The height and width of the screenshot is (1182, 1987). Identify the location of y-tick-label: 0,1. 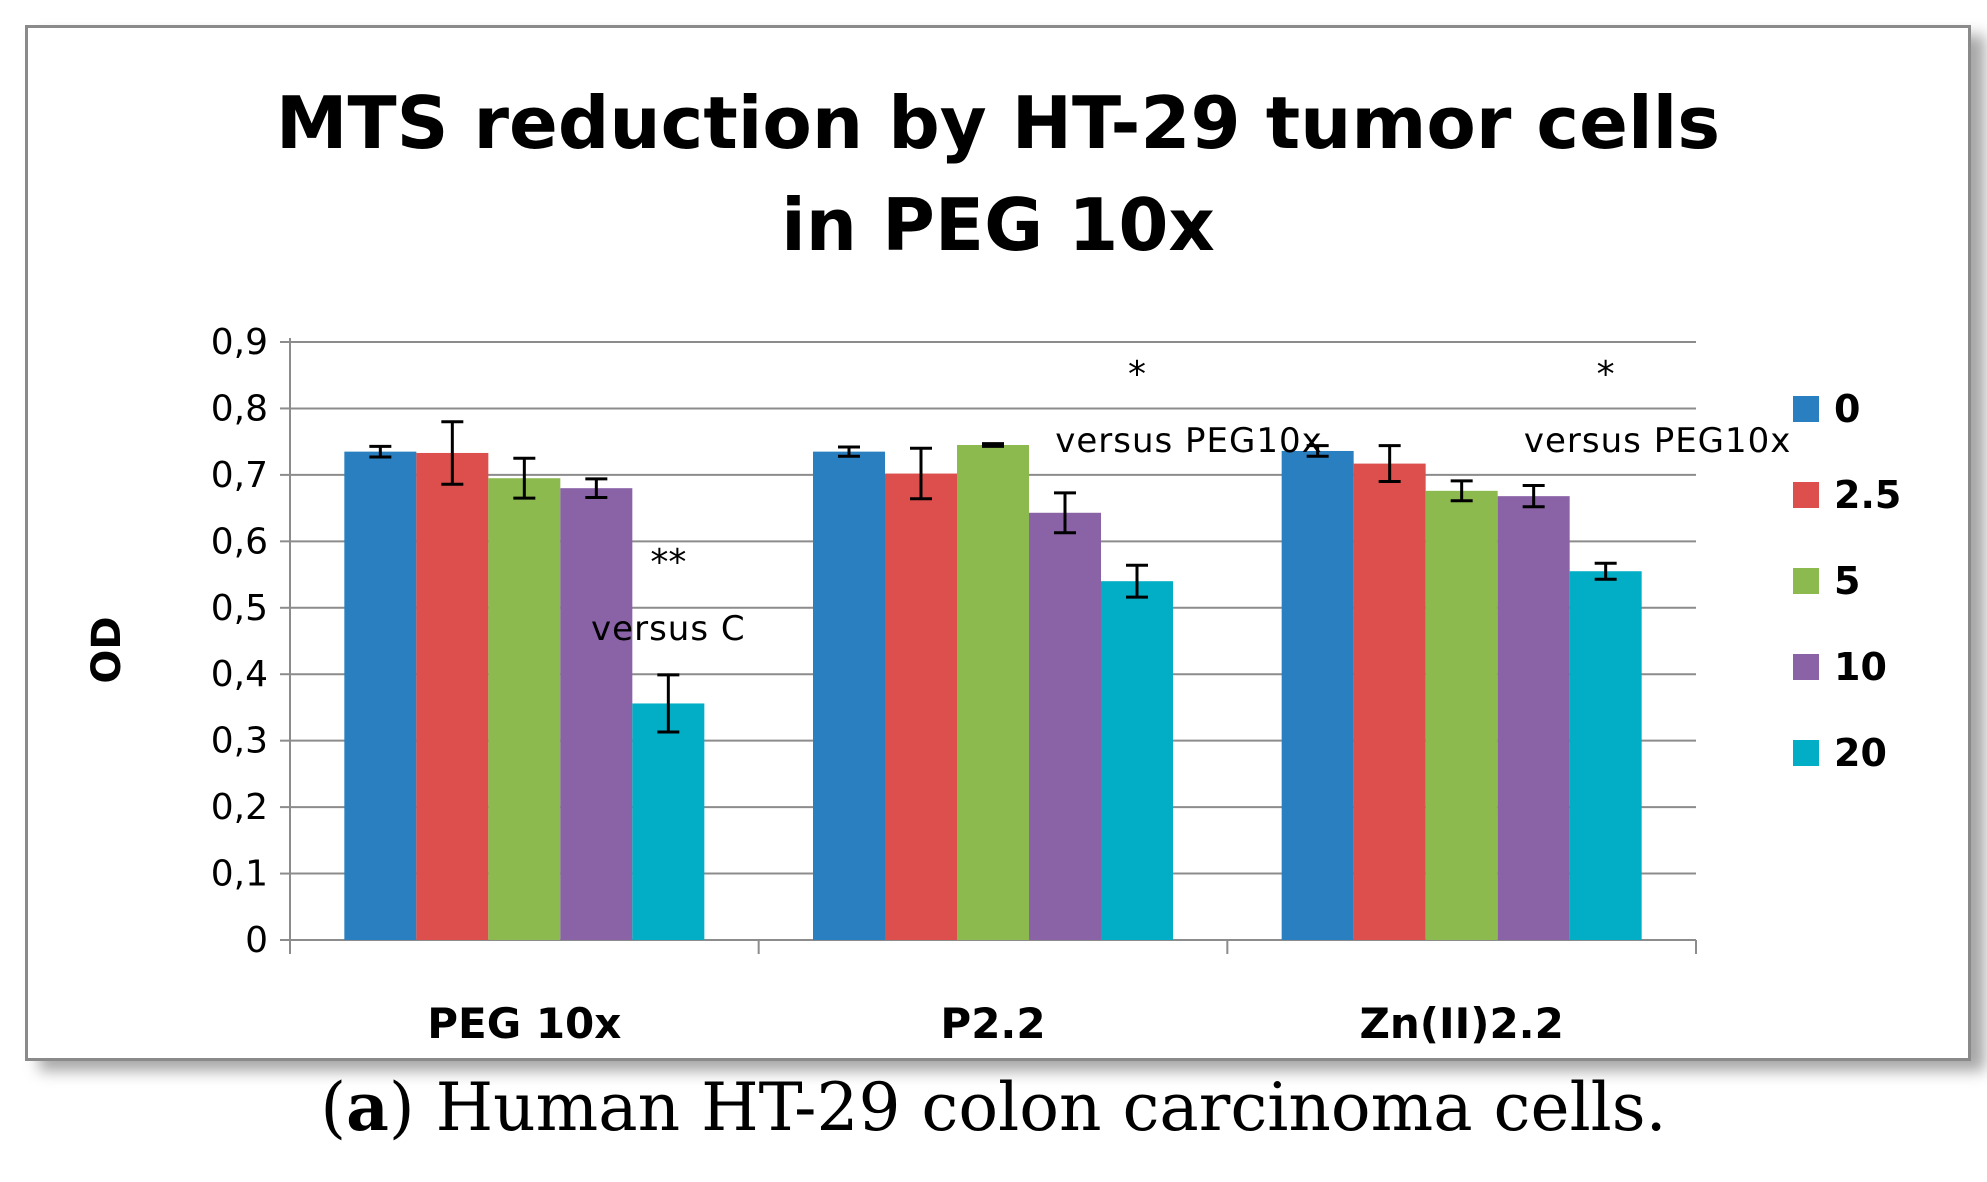
(239, 874).